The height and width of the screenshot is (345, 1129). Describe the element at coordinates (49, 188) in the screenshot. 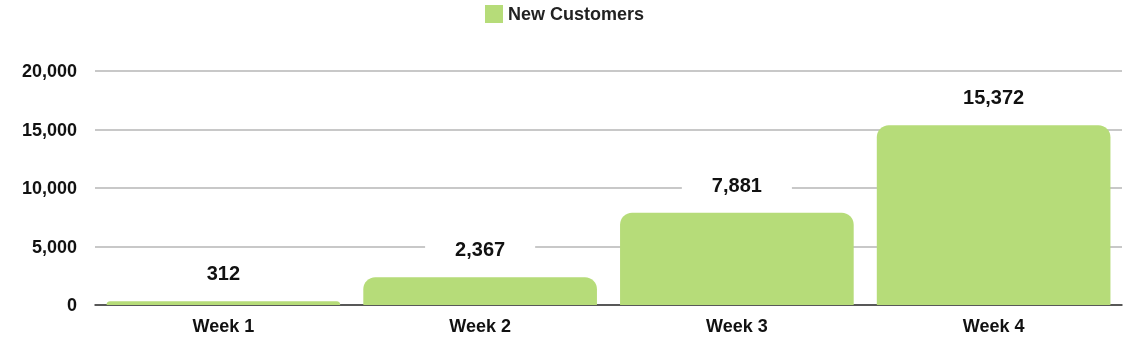

I see `y-tick-label: 10,000` at that location.